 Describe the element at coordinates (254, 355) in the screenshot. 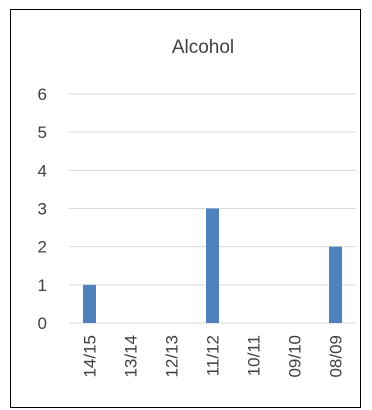

I see `x-tick-label: 10/11` at that location.